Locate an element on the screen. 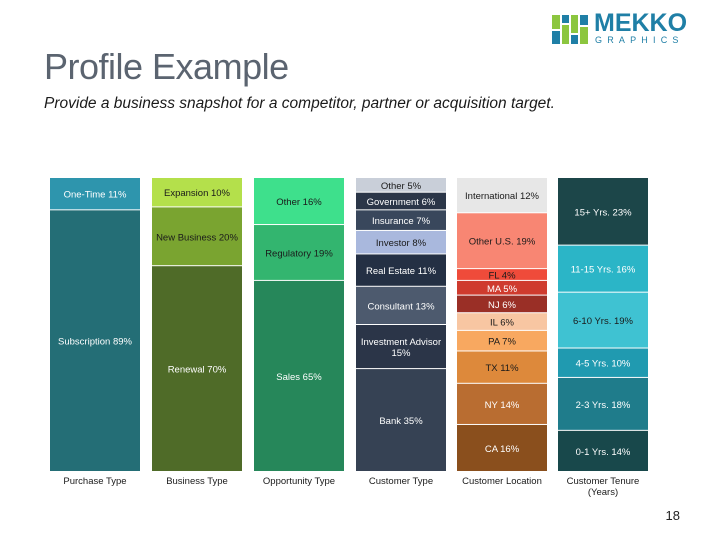 The width and height of the screenshot is (720, 540). bar-segment: Government 6% is located at coordinates (401, 201).